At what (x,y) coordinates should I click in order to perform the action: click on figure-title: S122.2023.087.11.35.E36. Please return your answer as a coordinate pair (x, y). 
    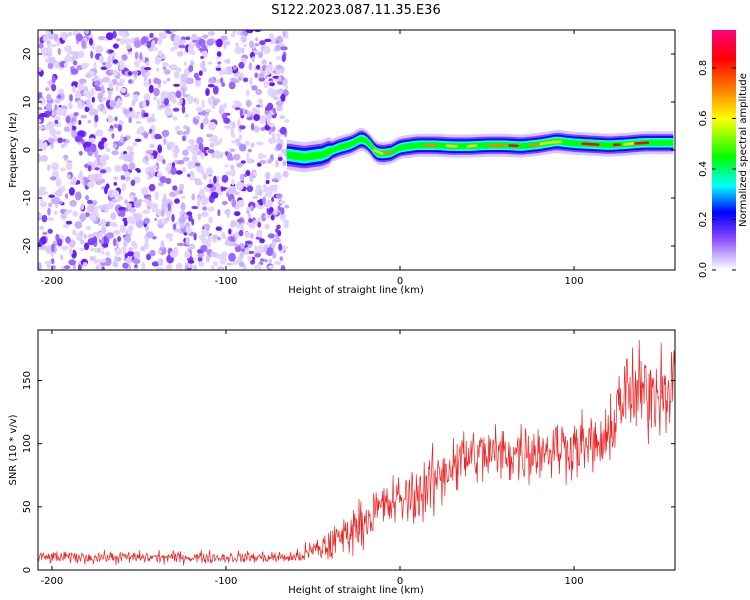
    Looking at the image, I should click on (355, 10).